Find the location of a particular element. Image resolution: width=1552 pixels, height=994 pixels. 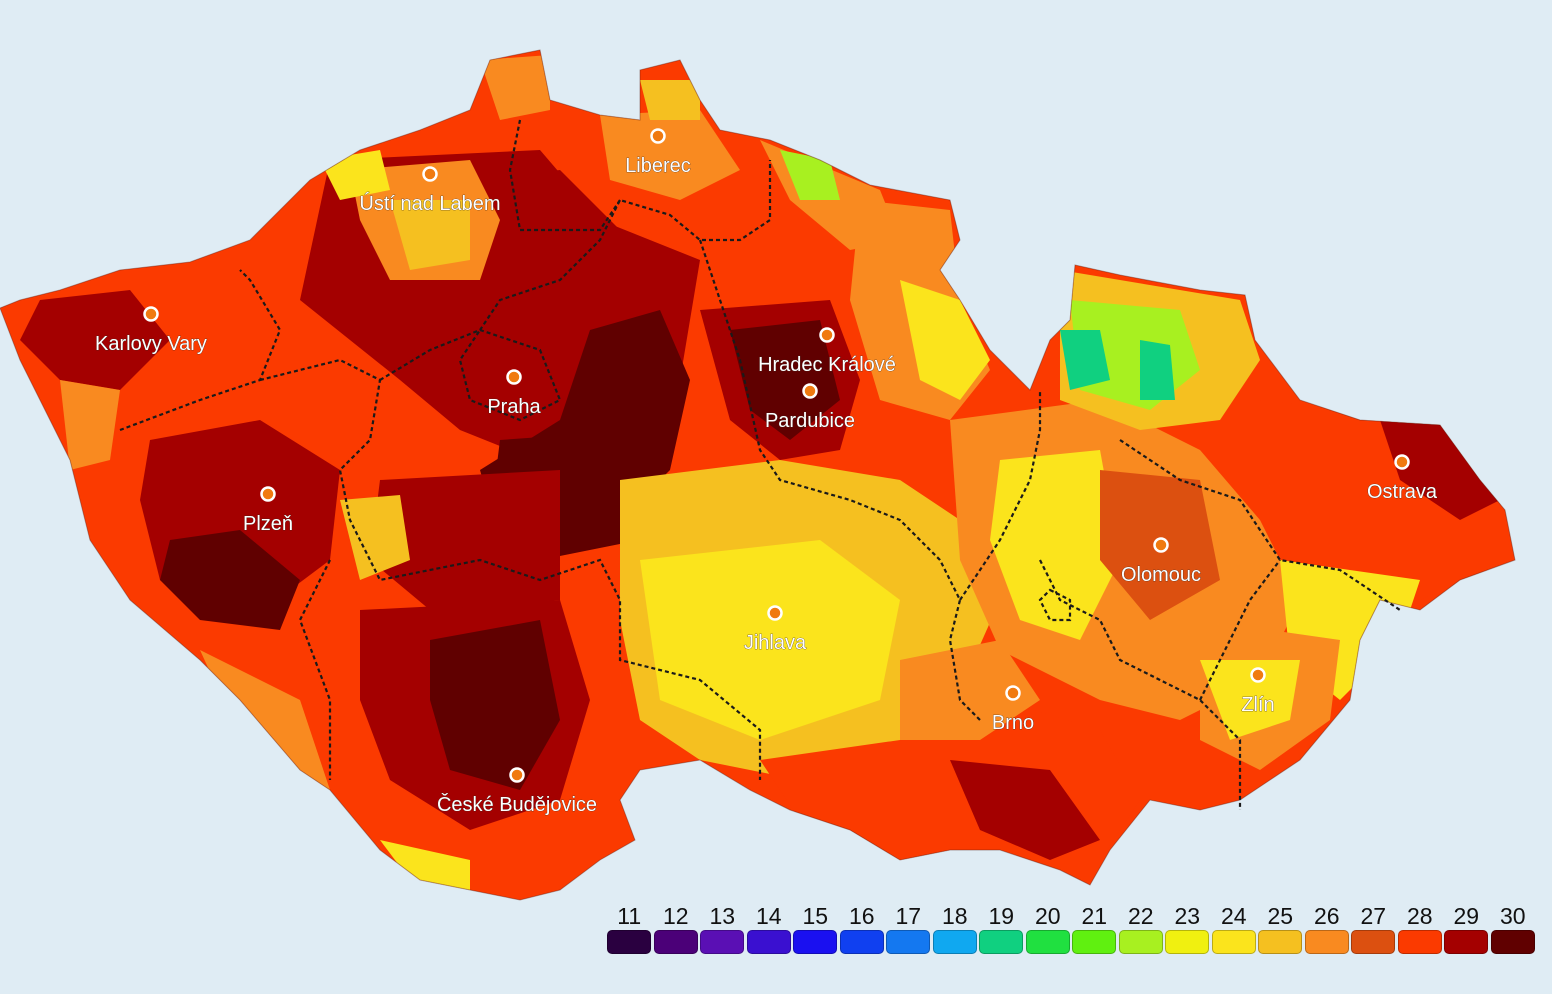

legend-item: 25 is located at coordinates (1280, 928).